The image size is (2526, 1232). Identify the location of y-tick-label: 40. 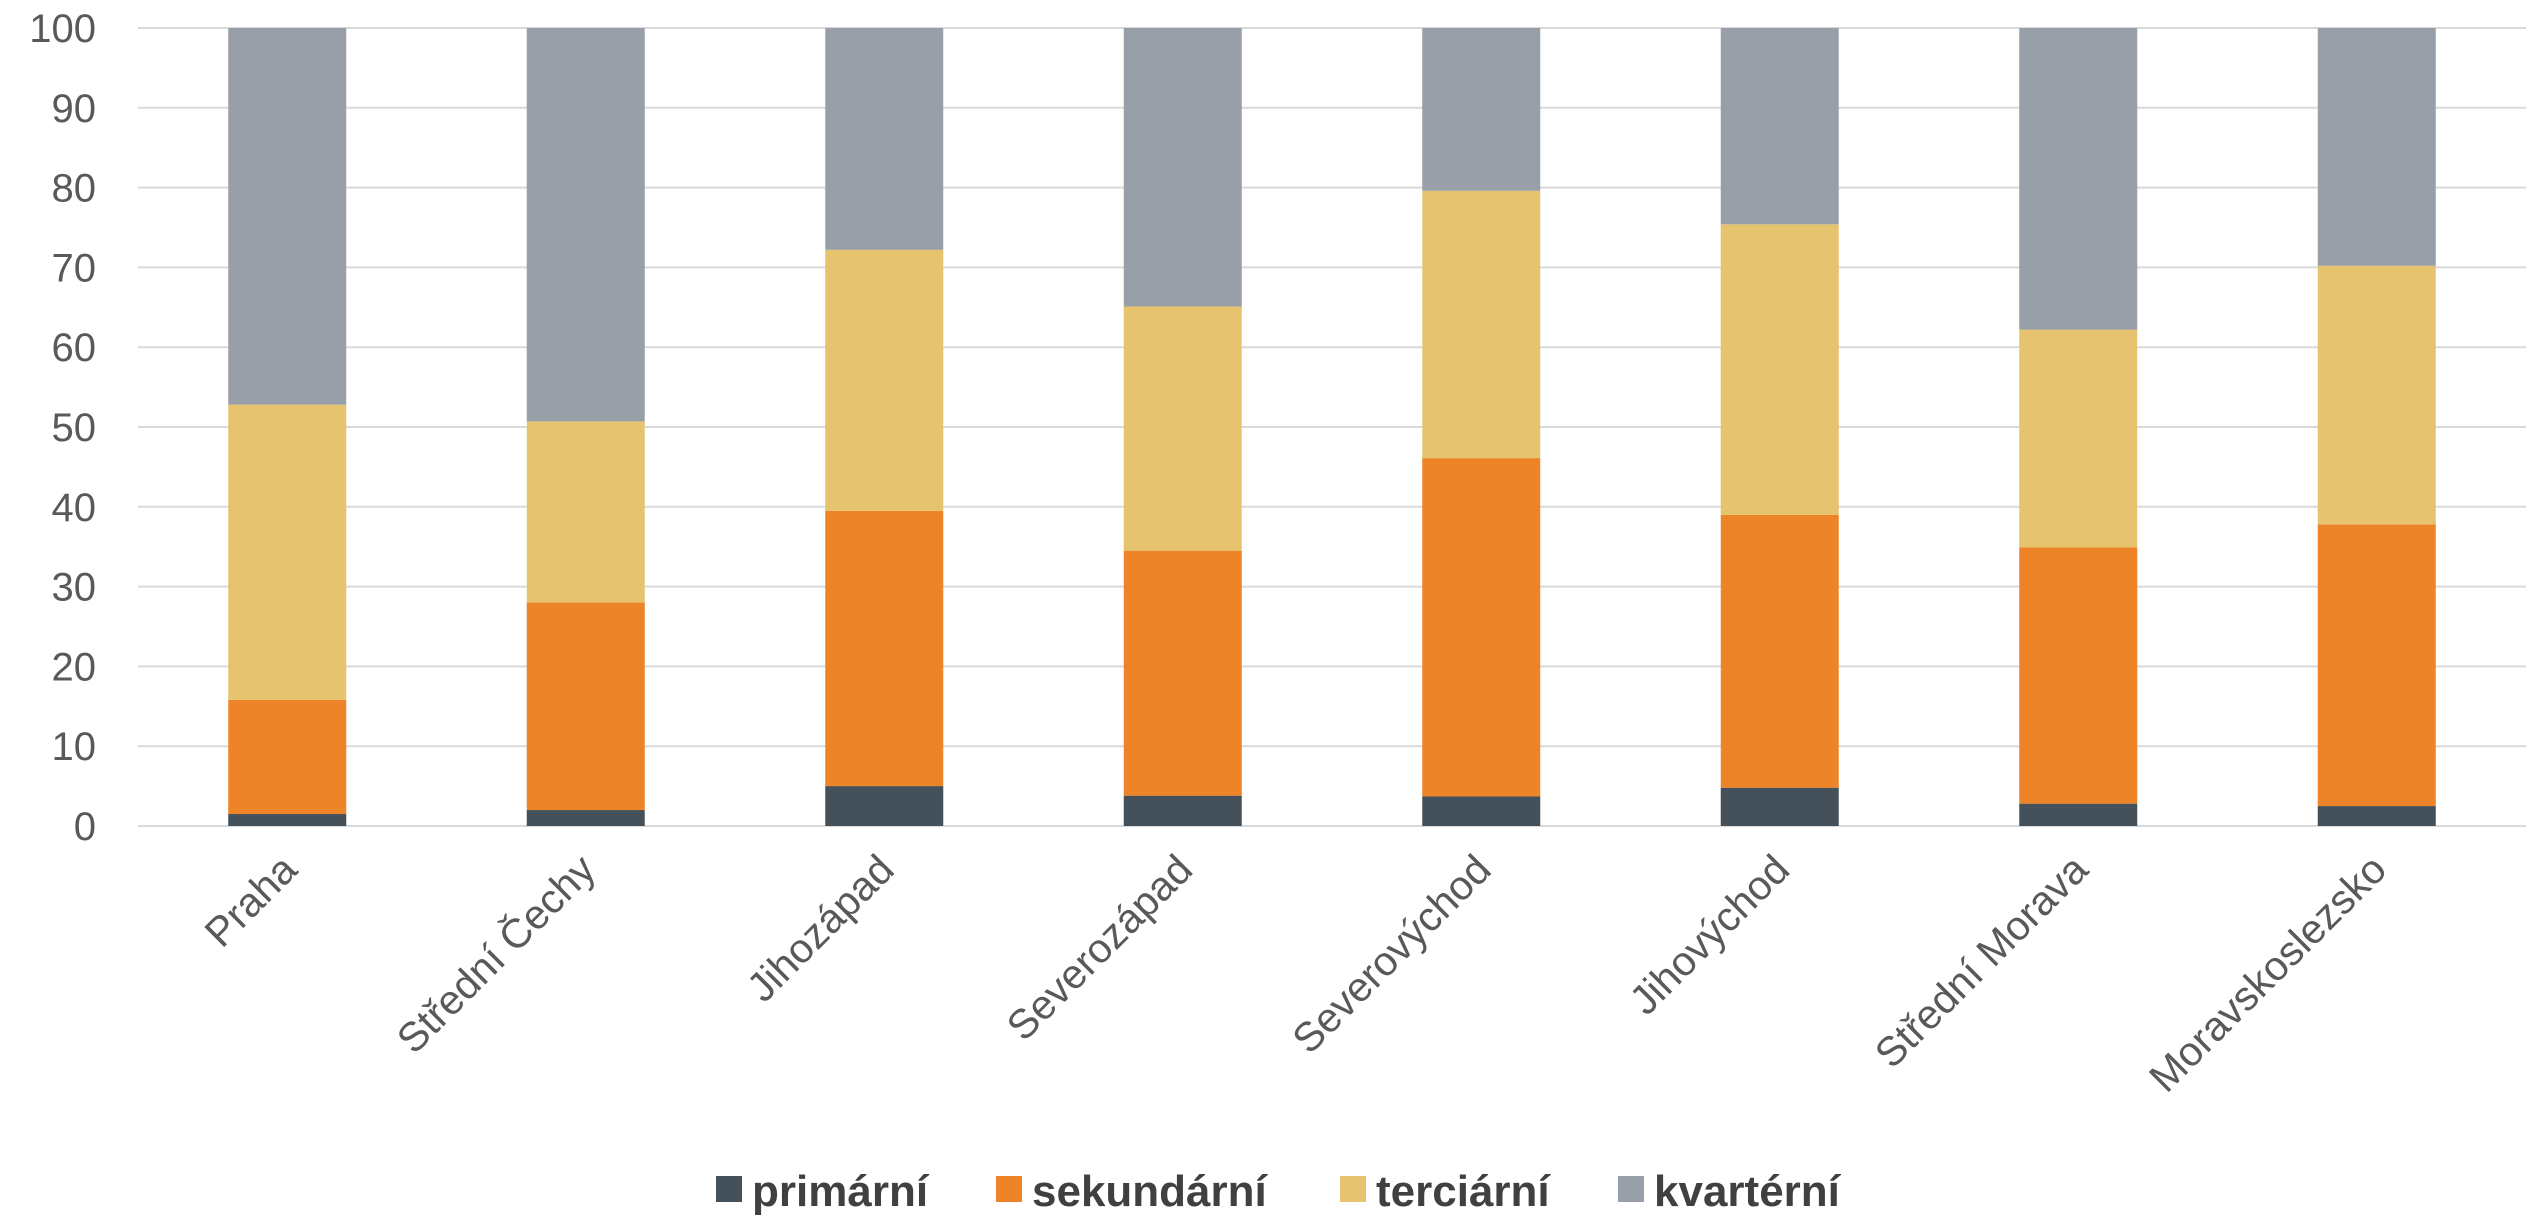
(74, 508).